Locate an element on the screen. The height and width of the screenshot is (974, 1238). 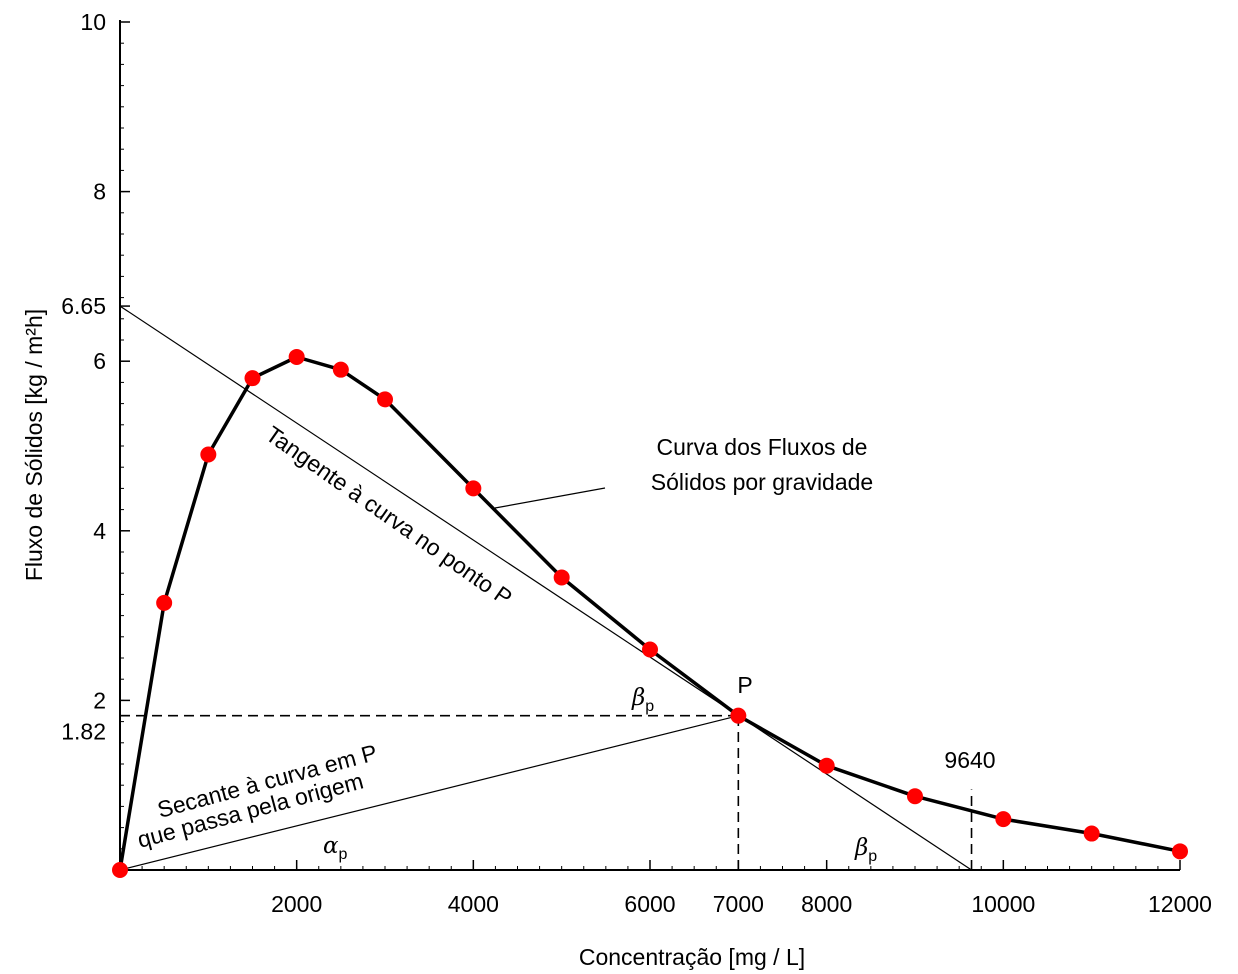
alpha-p-label: αp is located at coordinates (335, 848).